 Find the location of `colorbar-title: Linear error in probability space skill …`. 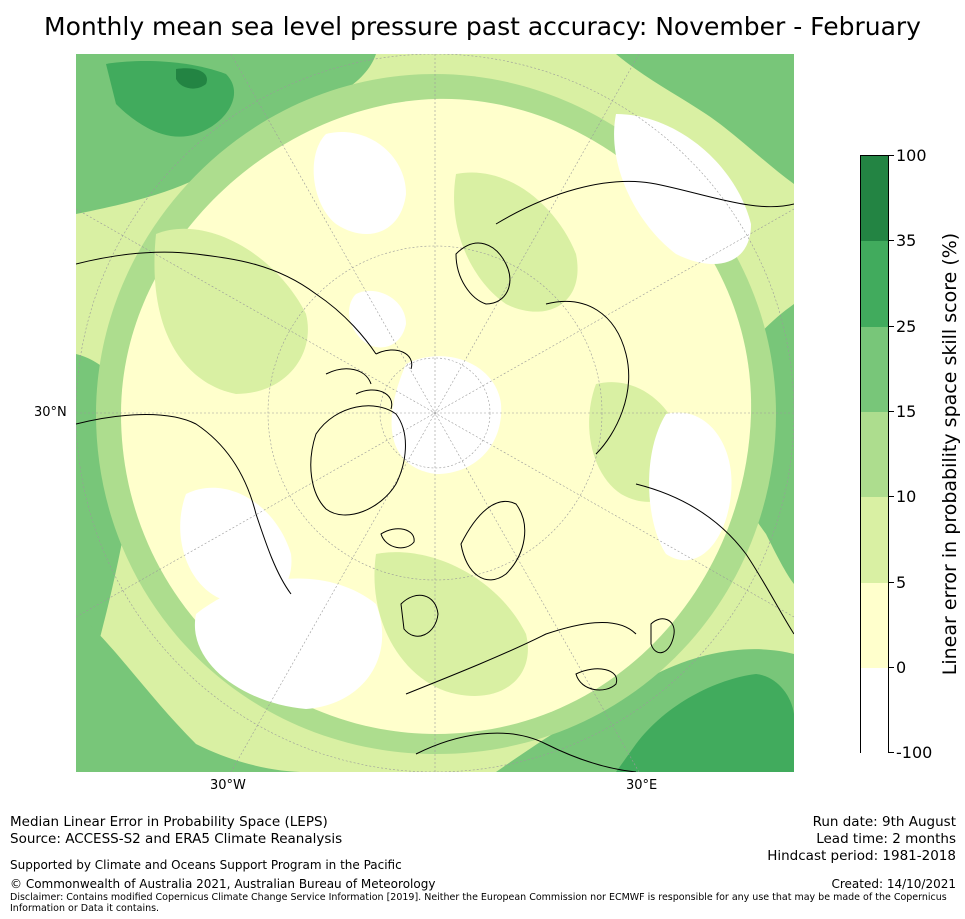

colorbar-title: Linear error in probability space skill … is located at coordinates (950, 454).